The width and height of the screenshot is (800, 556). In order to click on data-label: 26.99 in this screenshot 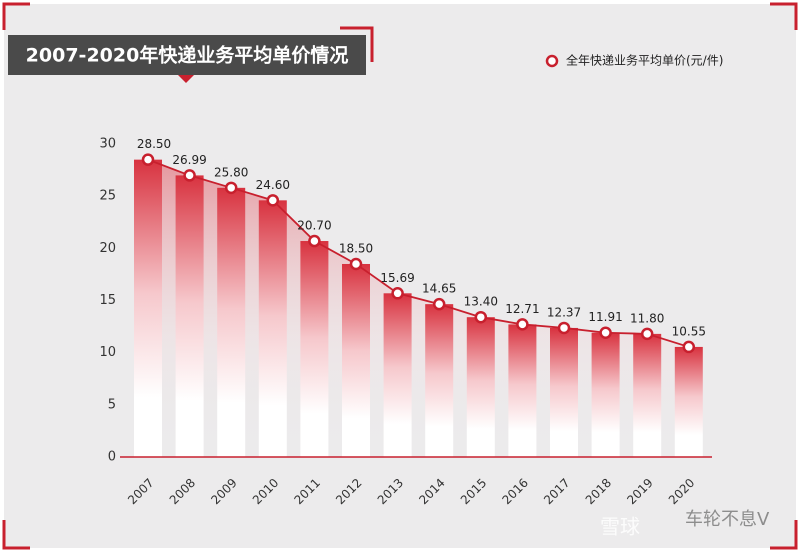, I will do `click(189, 160)`.